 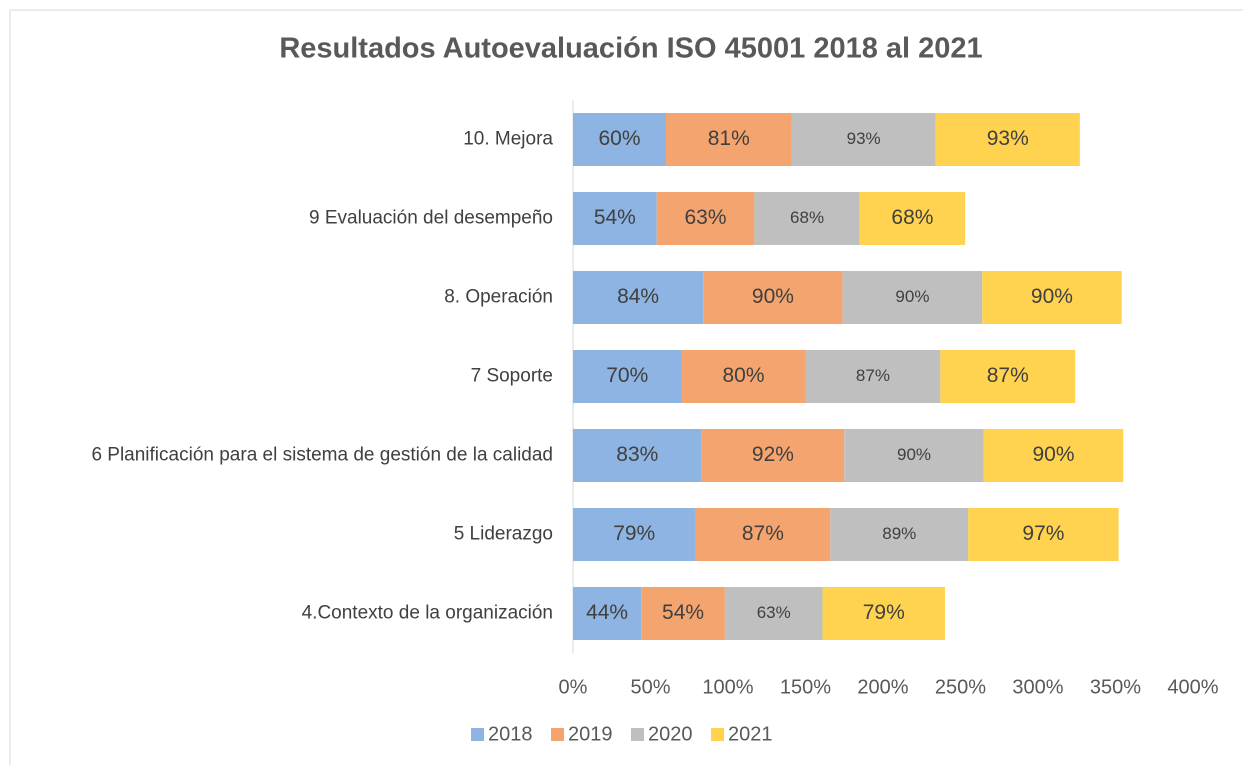 I want to click on legend-label: 2021, so click(x=750, y=734).